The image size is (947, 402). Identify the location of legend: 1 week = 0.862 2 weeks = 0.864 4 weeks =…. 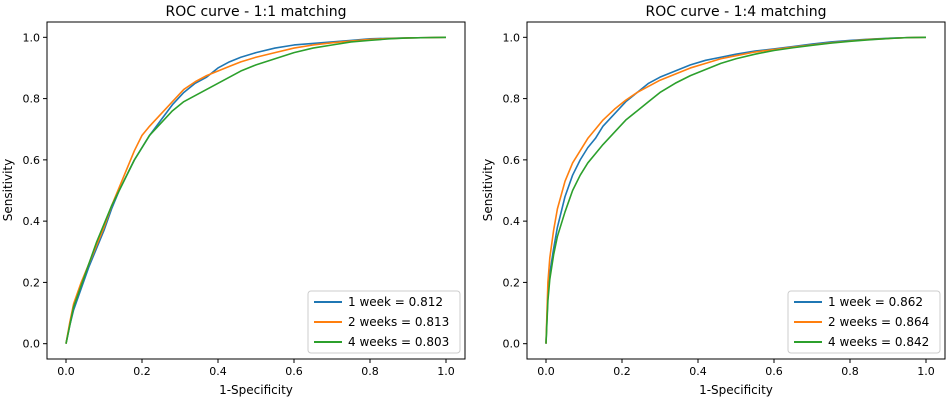
(864, 322).